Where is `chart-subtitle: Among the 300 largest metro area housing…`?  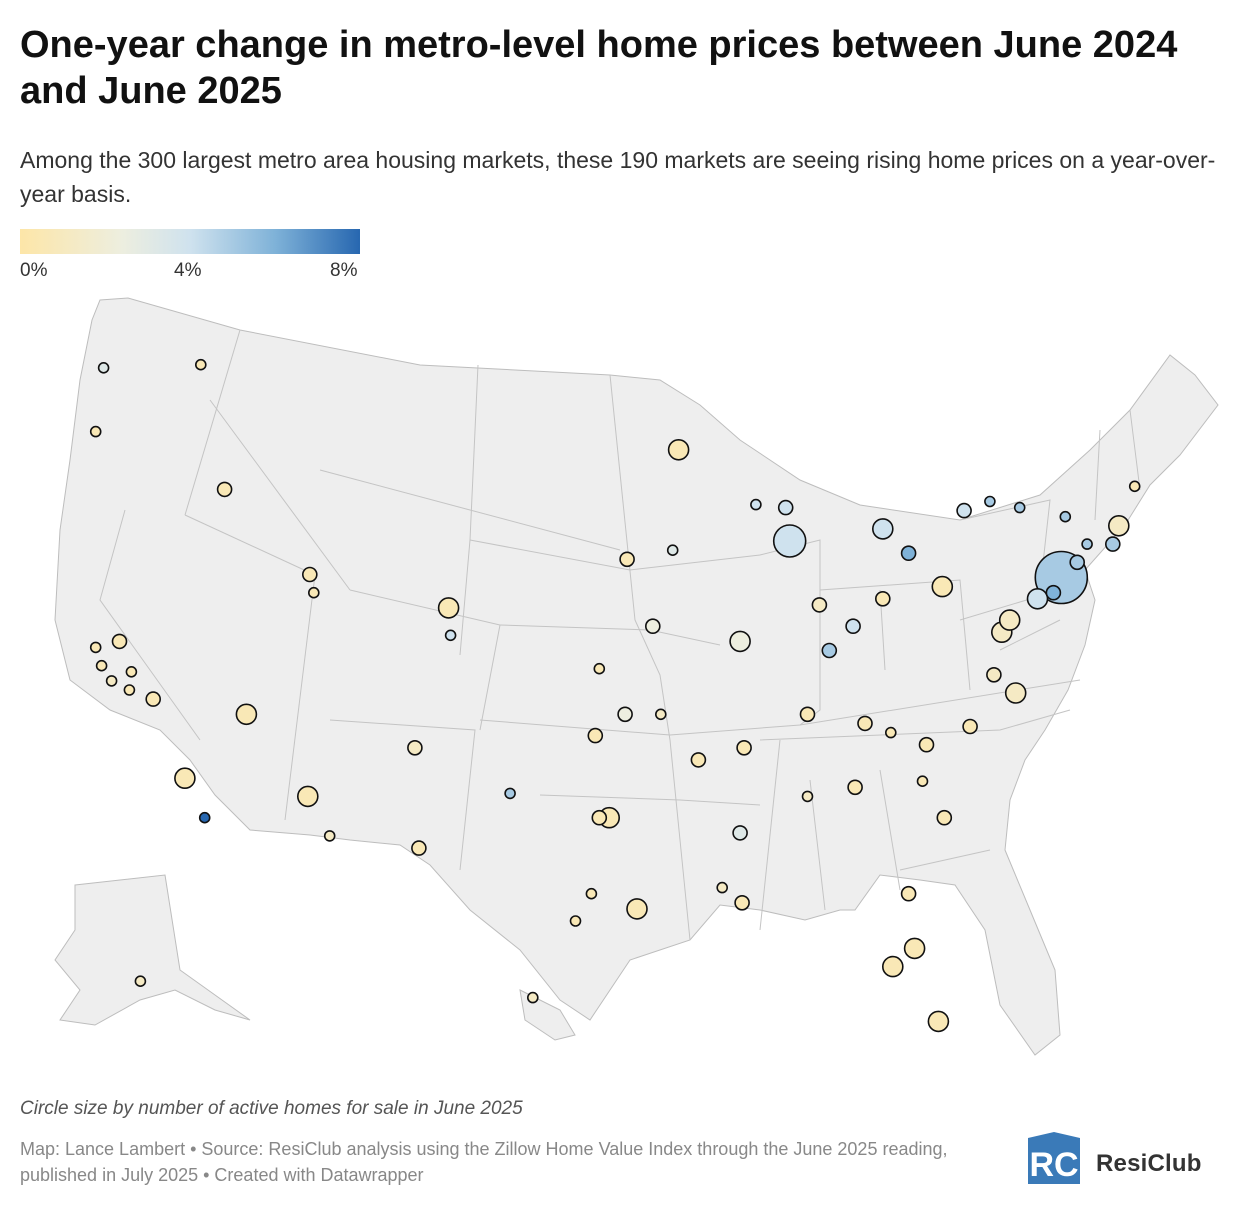
chart-subtitle: Among the 300 largest metro area housing… is located at coordinates (618, 177).